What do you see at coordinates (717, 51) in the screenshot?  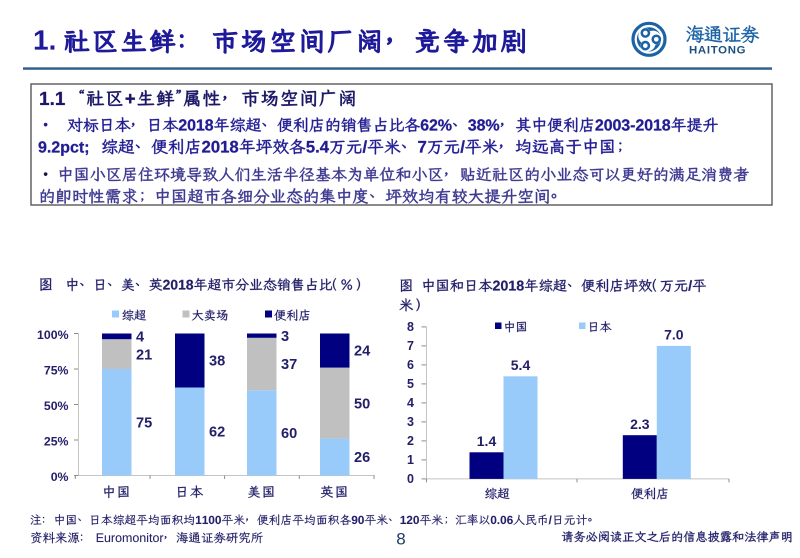 I see `svg-text: HAITONG` at bounding box center [717, 51].